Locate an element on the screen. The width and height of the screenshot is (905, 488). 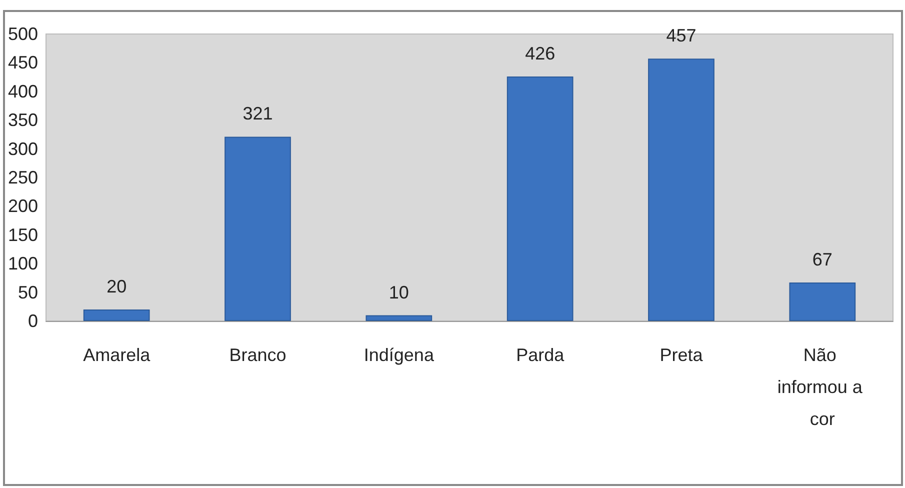
y-tick-label: 200 is located at coordinates (23, 206).